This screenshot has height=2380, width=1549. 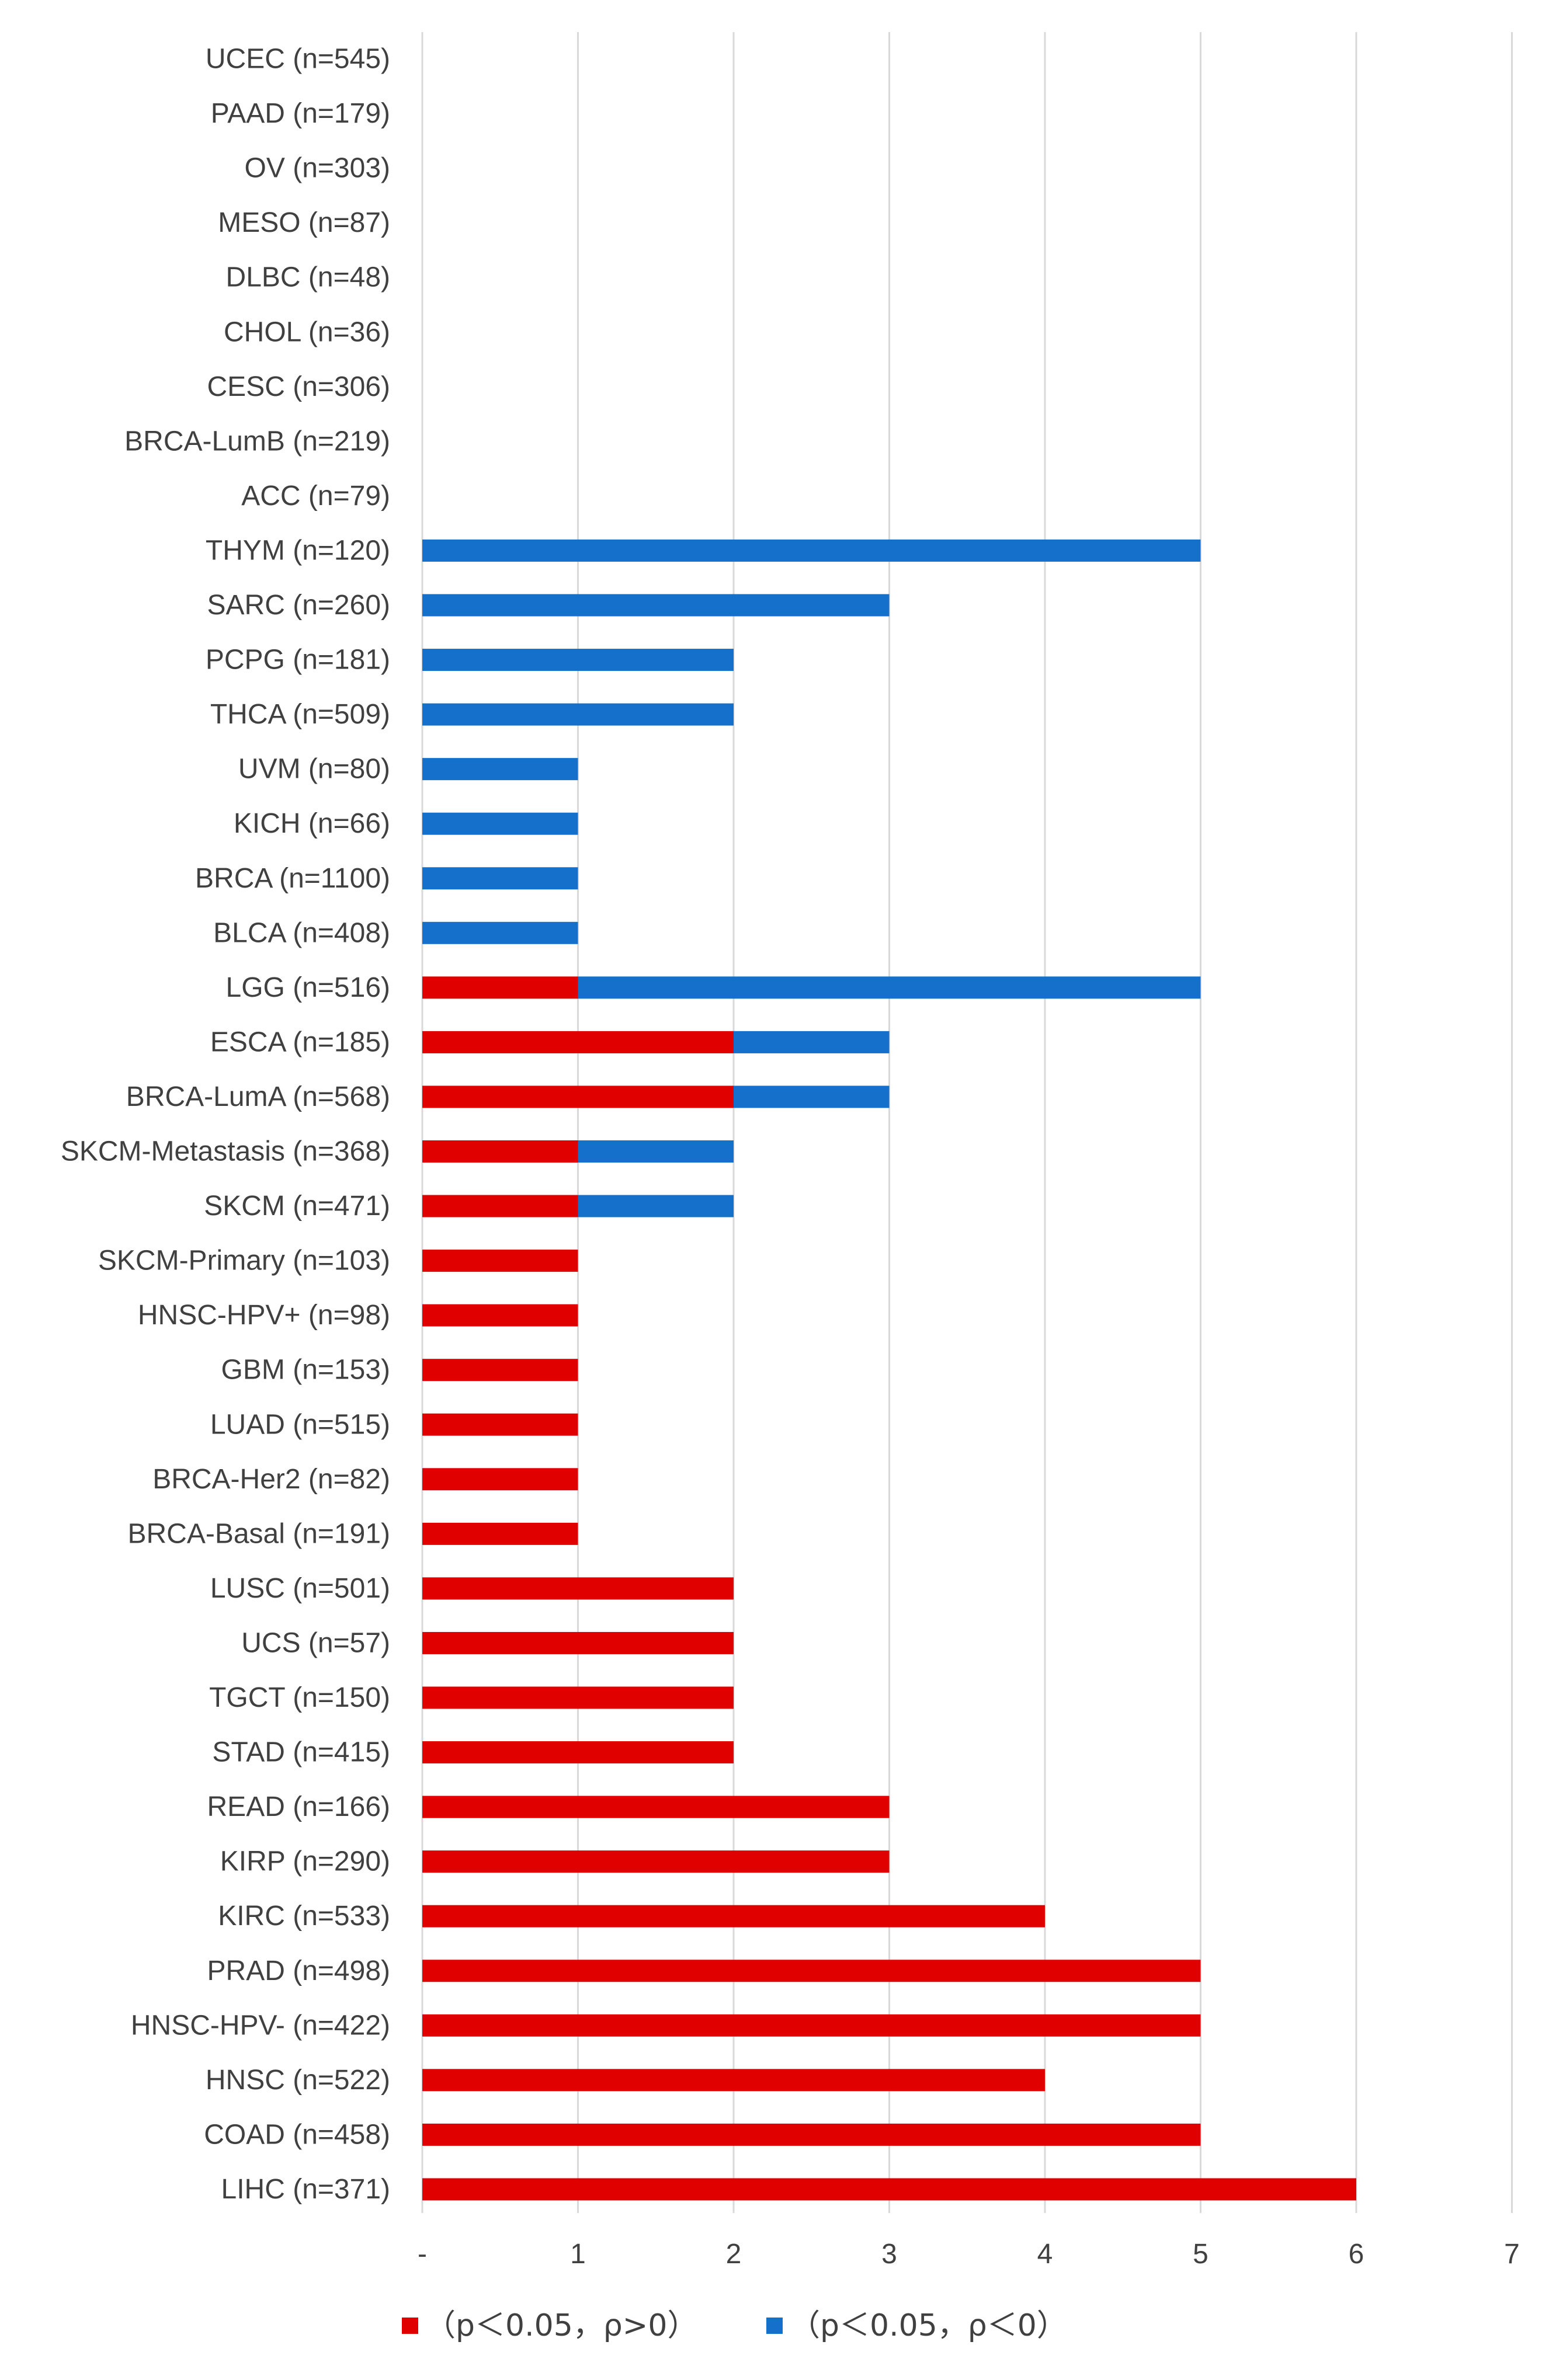 I want to click on category-label: MESO (n=87), so click(x=304, y=222).